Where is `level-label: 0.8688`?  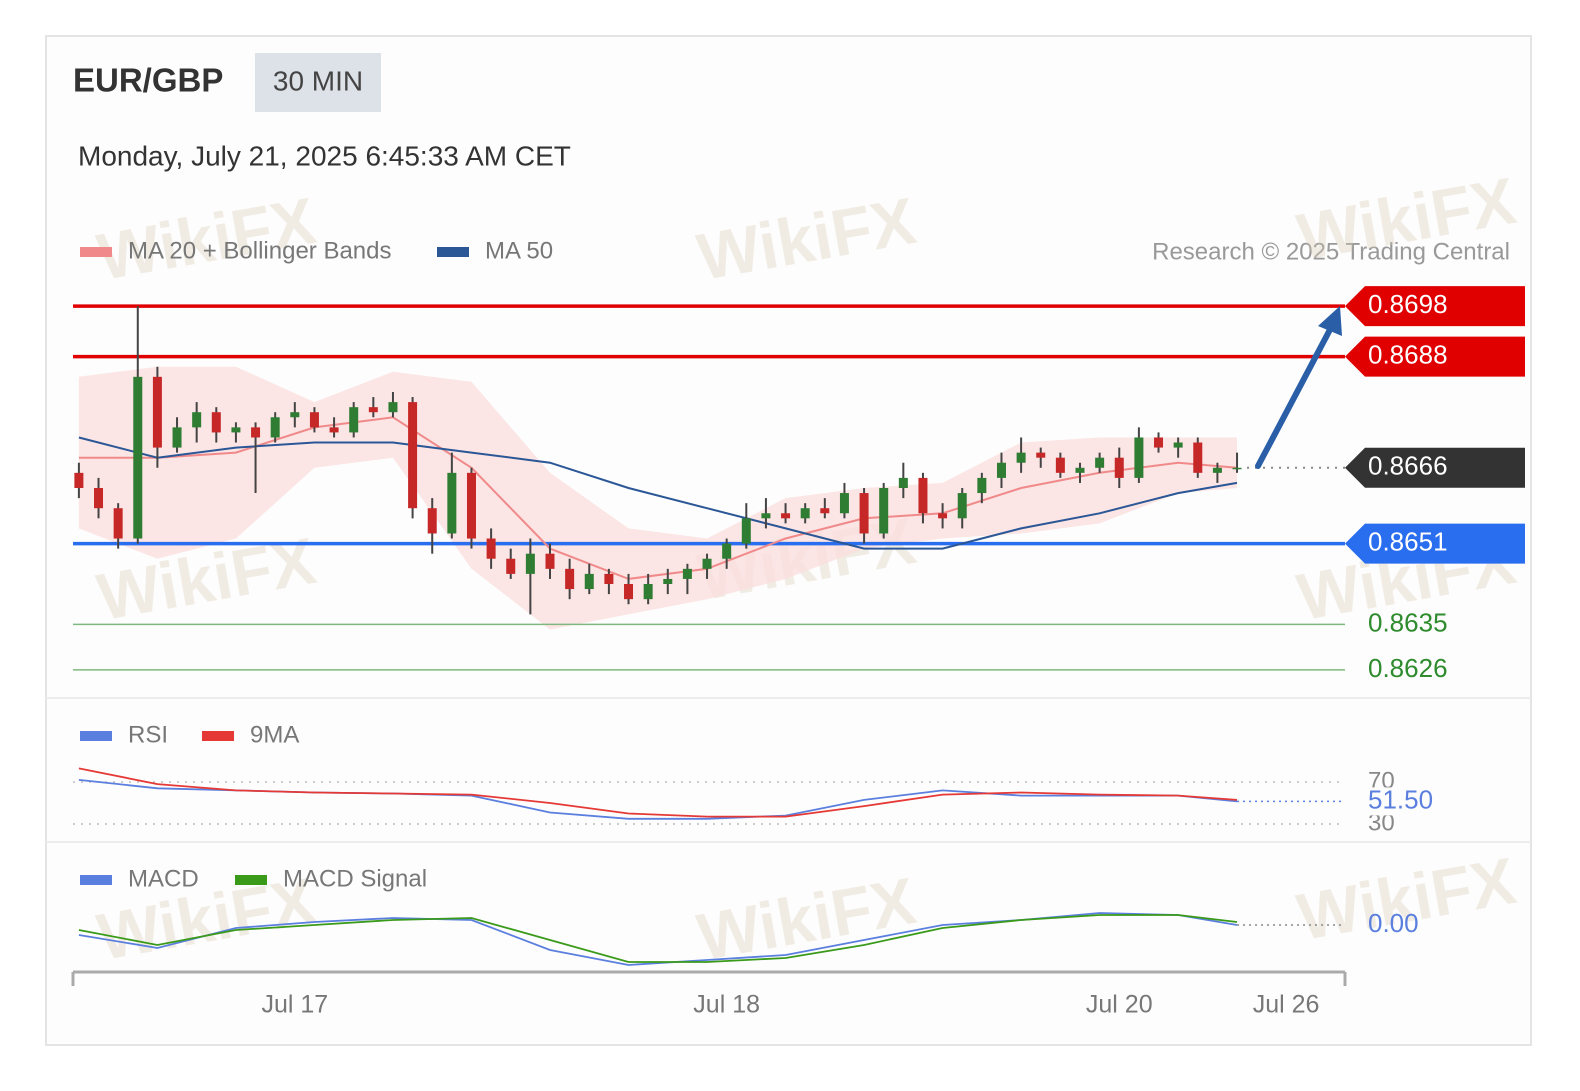 level-label: 0.8688 is located at coordinates (1408, 355).